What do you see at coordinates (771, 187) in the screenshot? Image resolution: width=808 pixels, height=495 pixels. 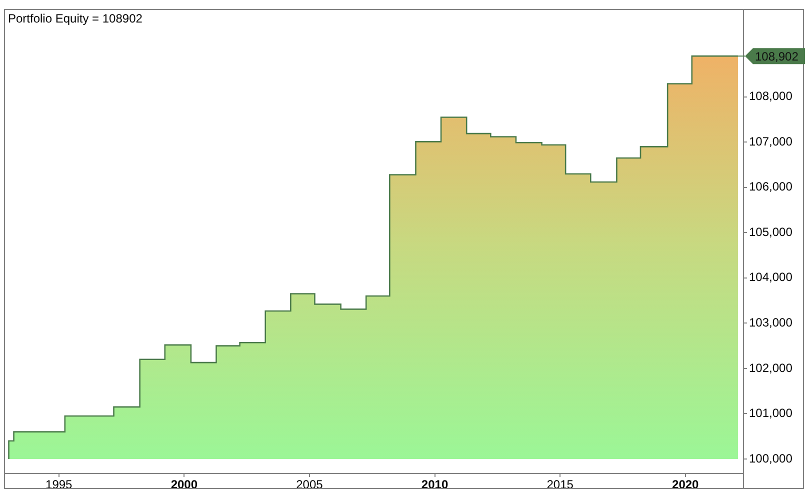 I see `y-tick-label: 106,000` at bounding box center [771, 187].